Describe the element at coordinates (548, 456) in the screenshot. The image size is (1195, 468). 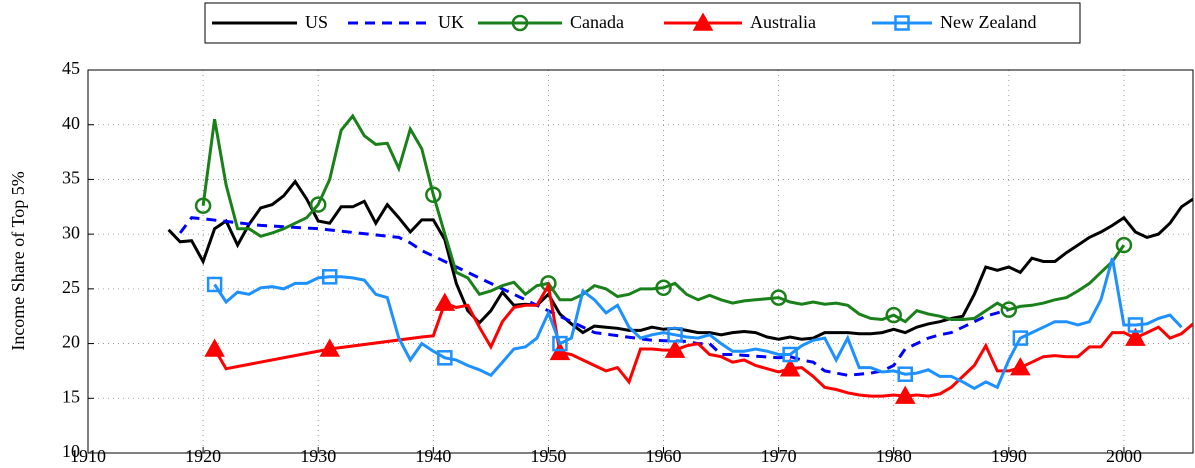
I see `x-tick-label: 1950` at that location.